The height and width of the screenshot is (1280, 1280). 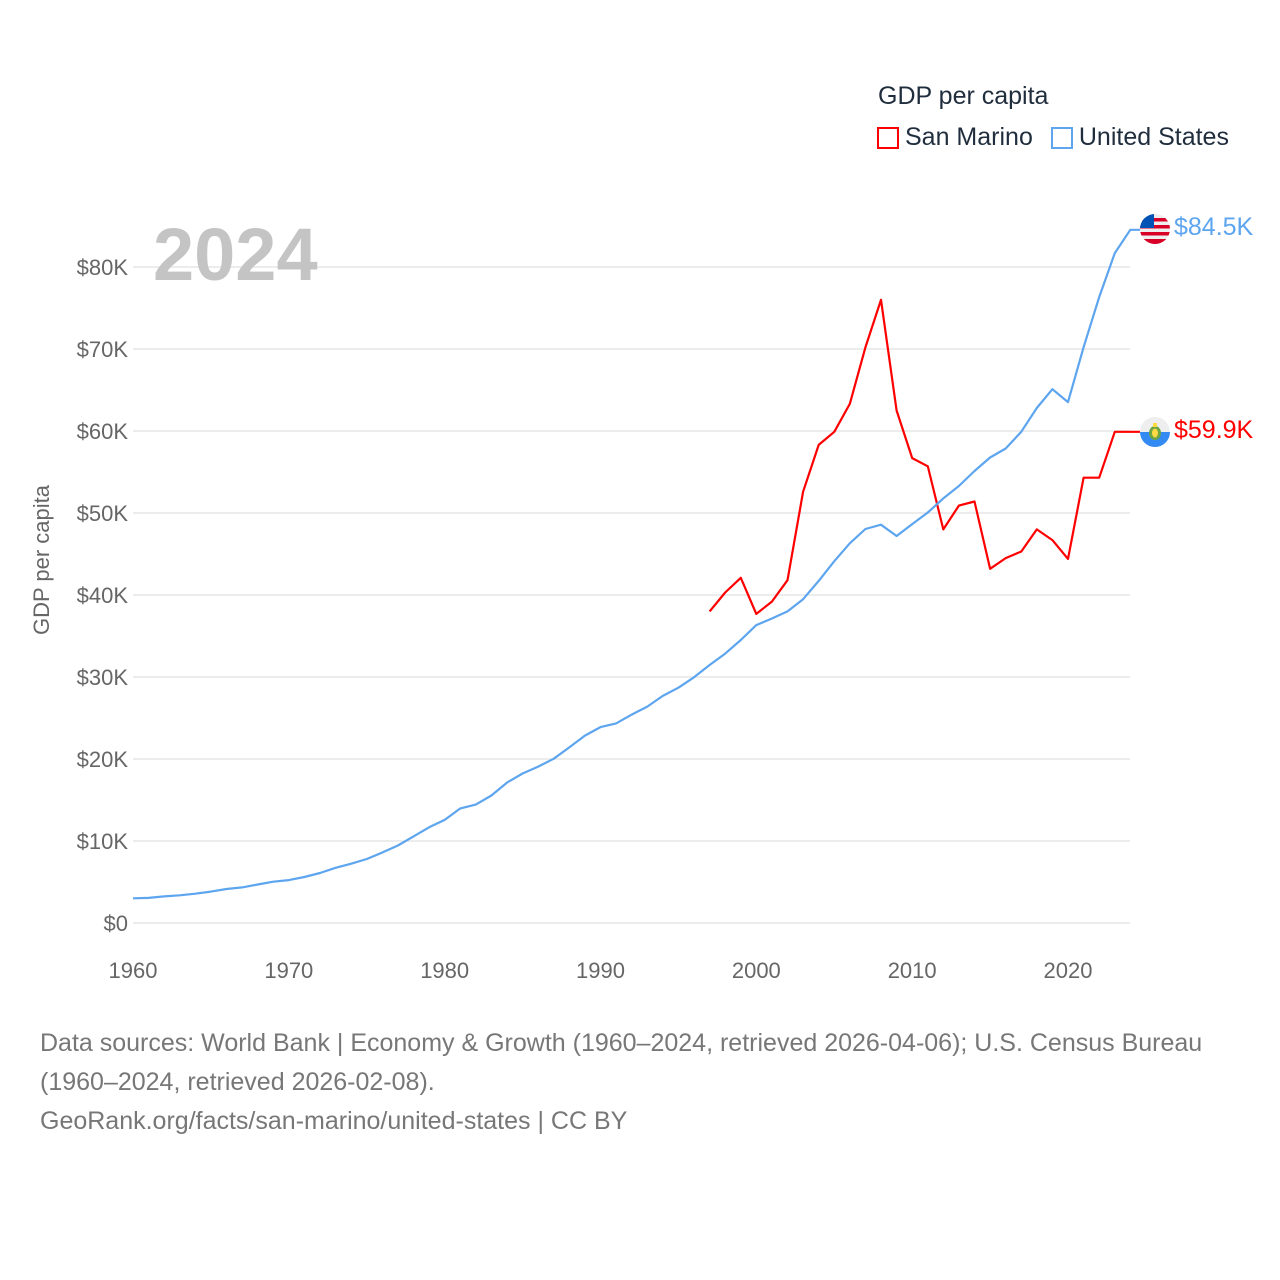 What do you see at coordinates (103, 759) in the screenshot?
I see `y-tick-label: $20K` at bounding box center [103, 759].